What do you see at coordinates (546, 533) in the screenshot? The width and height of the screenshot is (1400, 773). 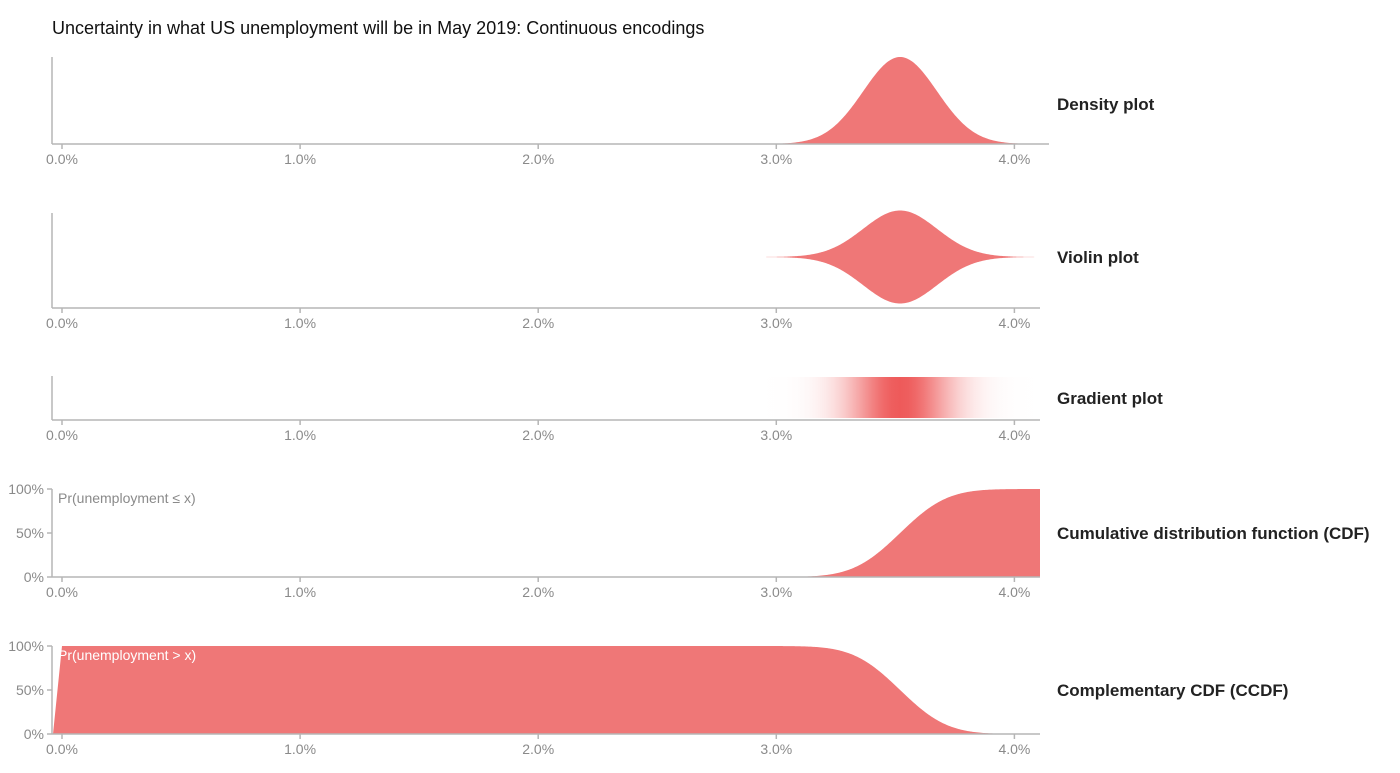 I see `cdf-area` at bounding box center [546, 533].